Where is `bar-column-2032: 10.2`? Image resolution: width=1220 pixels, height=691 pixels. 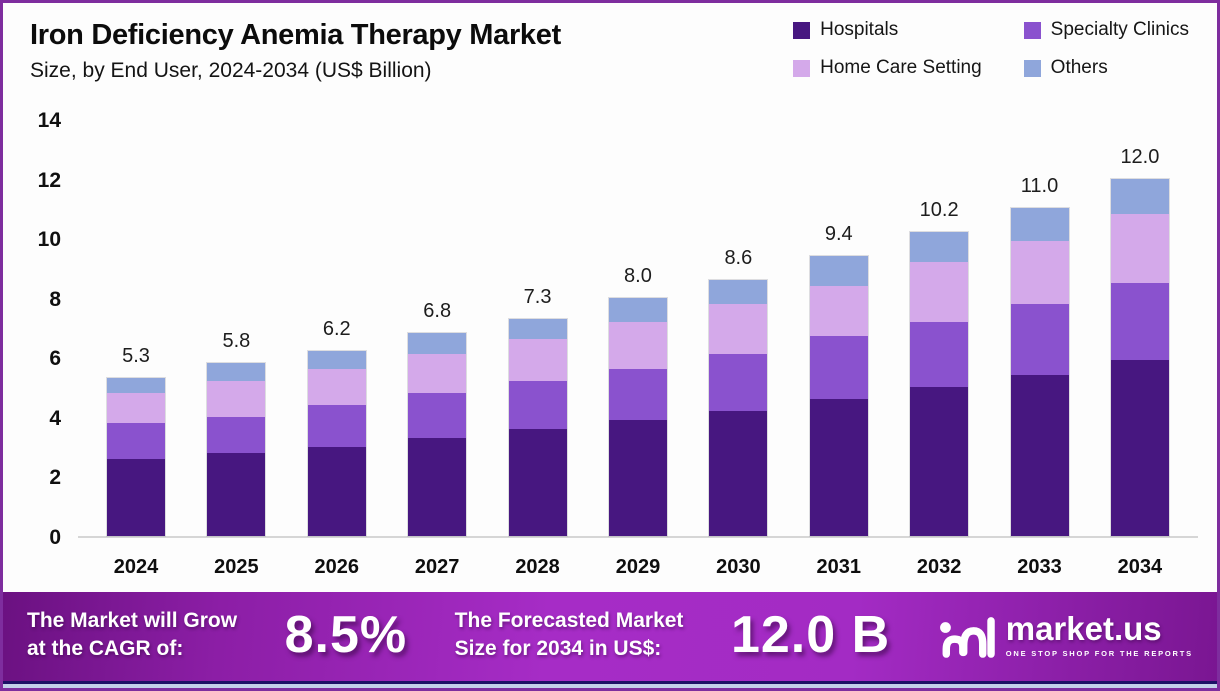
bar-column-2032: 10.2 is located at coordinates (939, 328).